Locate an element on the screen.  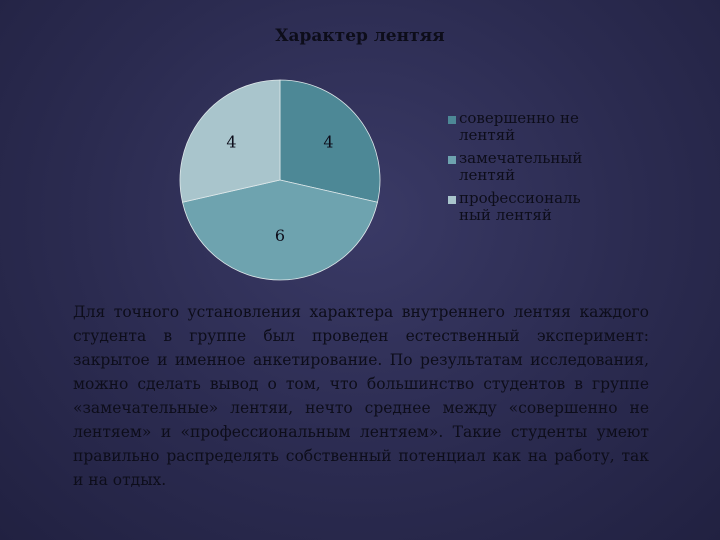
pie-data-label-2: 6 is located at coordinates (280, 235).